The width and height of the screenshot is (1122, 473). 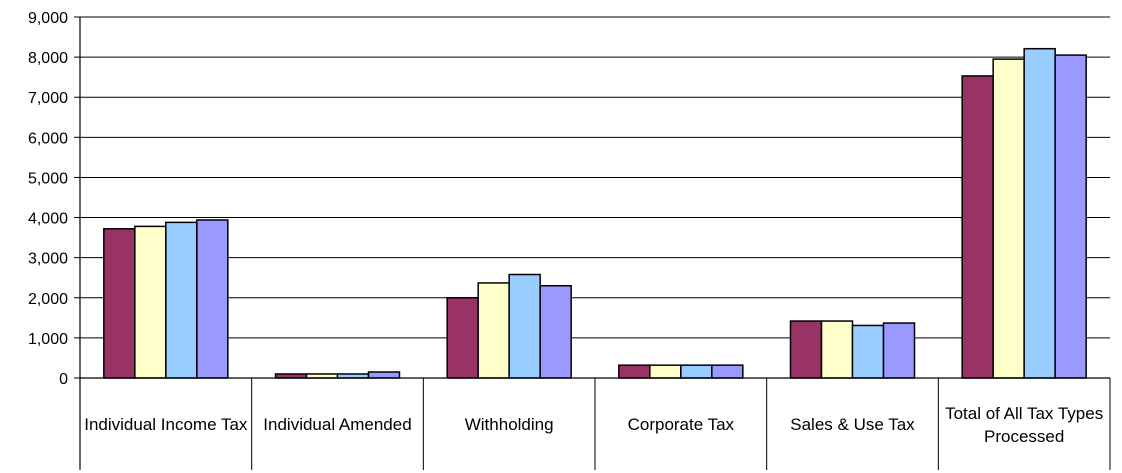 What do you see at coordinates (48, 299) in the screenshot?
I see `y-tick-label: 2,000` at bounding box center [48, 299].